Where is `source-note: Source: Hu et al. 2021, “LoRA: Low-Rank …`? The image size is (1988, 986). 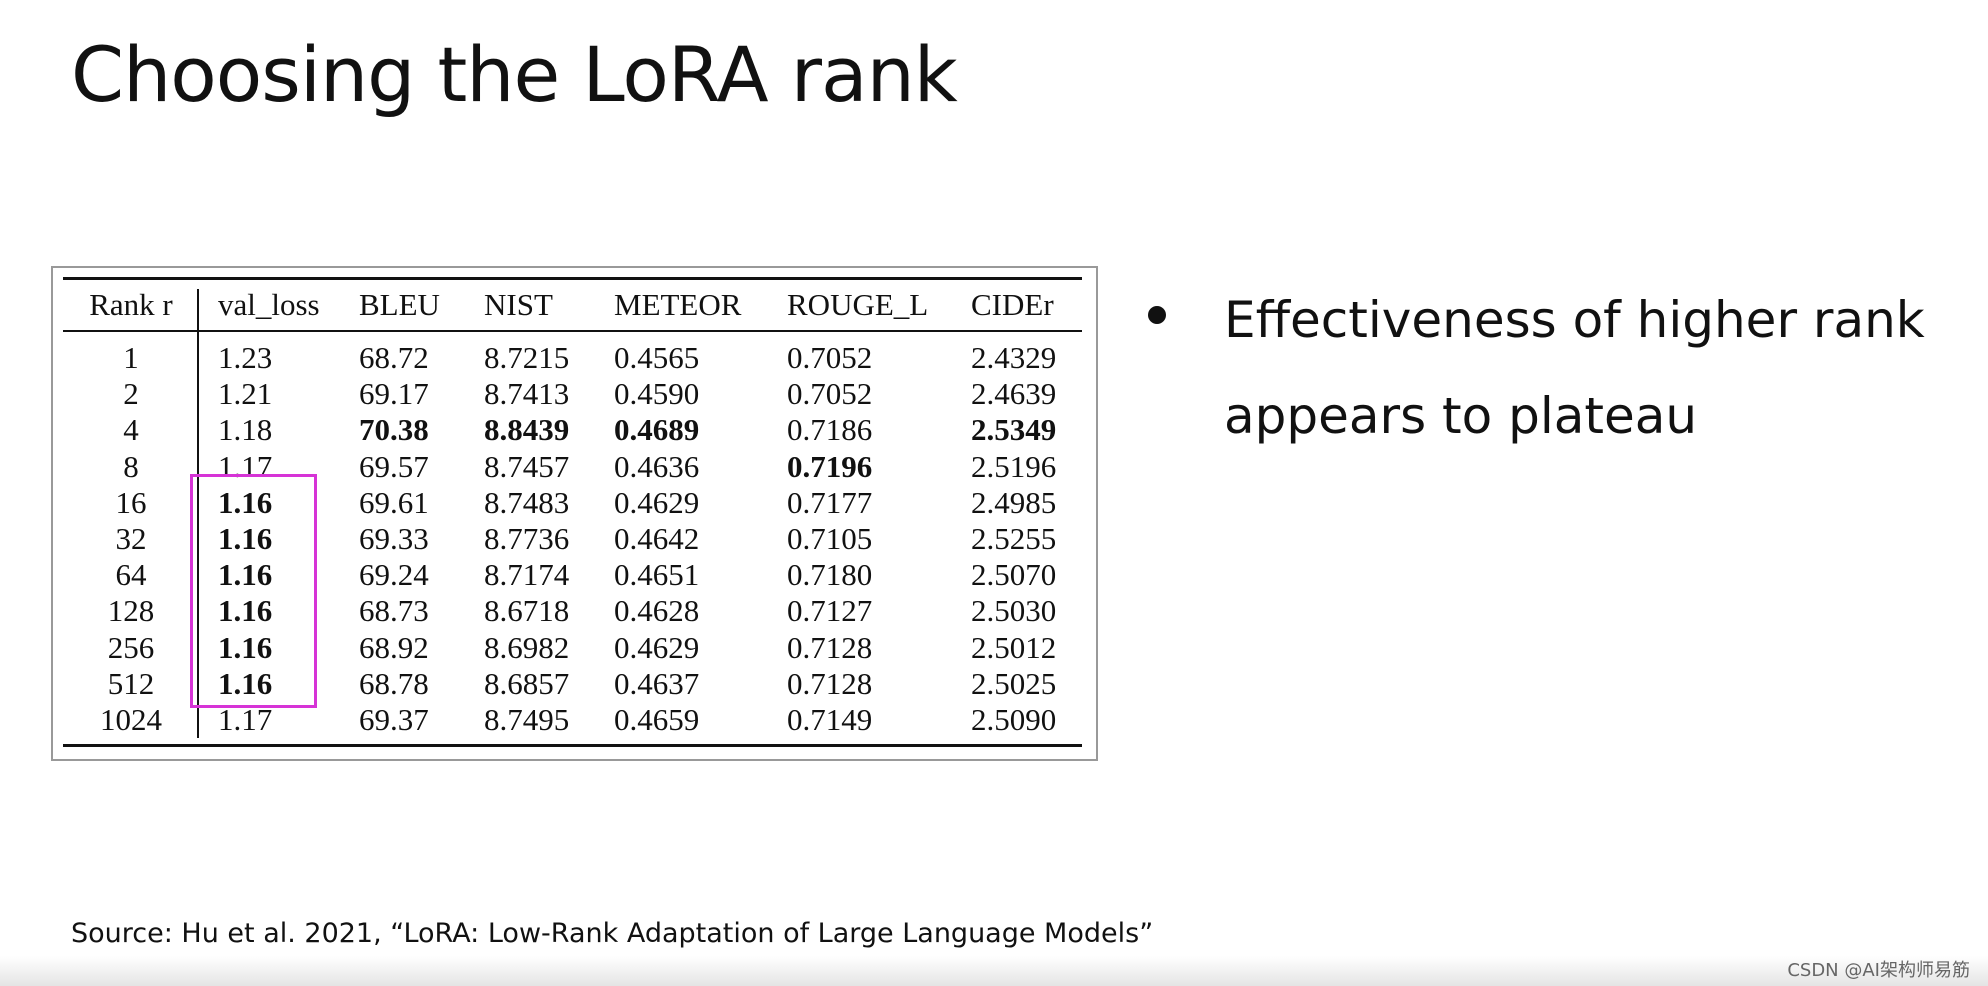
source-note: Source: Hu et al. 2021, “LoRA: Low-Rank … is located at coordinates (612, 933).